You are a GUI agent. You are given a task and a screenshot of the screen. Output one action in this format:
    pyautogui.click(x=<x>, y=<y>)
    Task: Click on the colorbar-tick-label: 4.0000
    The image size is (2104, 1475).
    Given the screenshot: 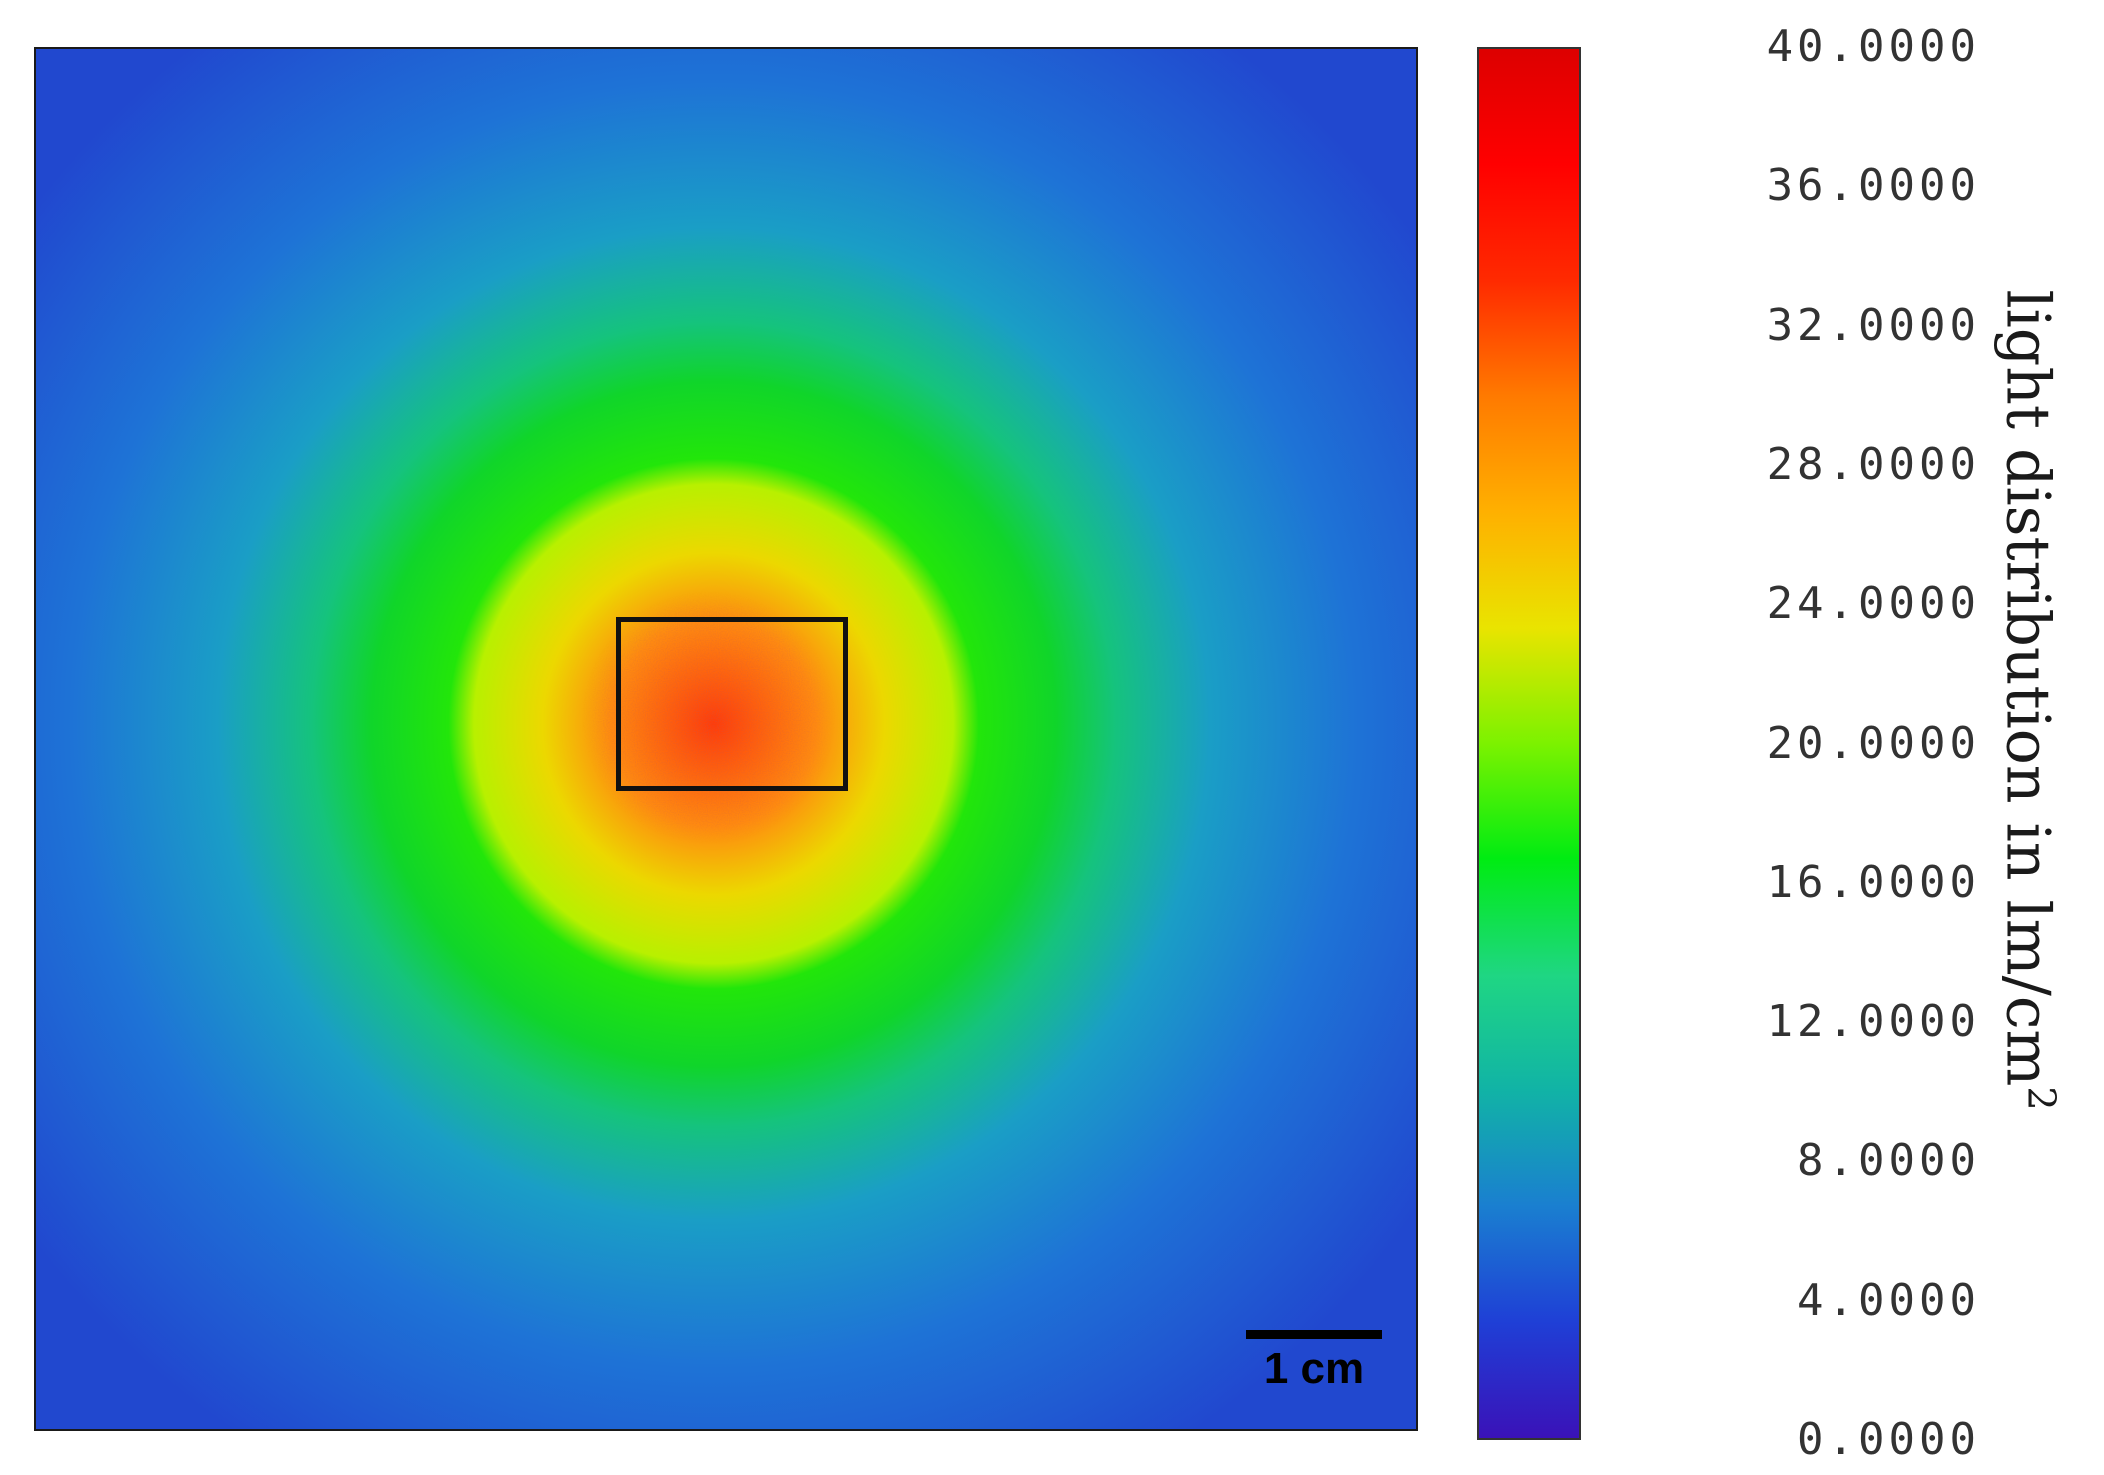 What is the action you would take?
    pyautogui.click(x=1888, y=1300)
    